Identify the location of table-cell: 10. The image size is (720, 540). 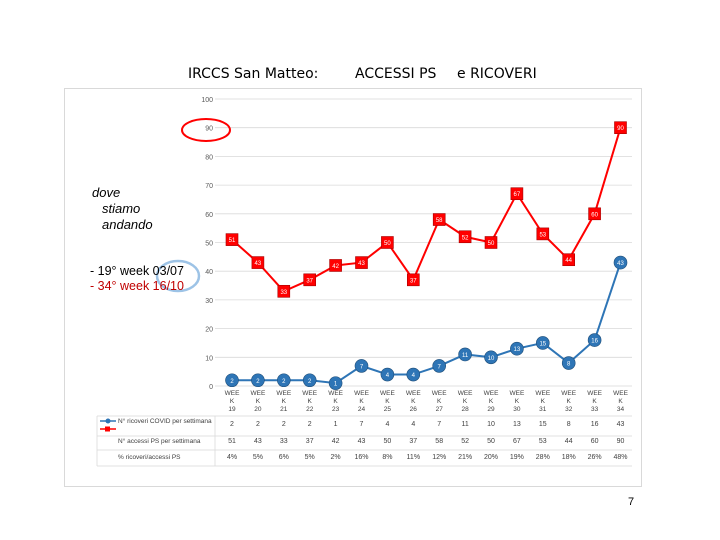
(491, 424).